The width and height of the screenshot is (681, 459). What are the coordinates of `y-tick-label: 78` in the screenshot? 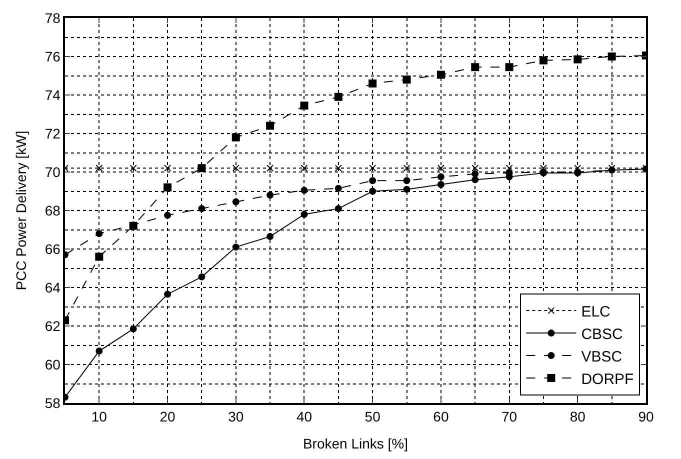 It's located at (52, 18).